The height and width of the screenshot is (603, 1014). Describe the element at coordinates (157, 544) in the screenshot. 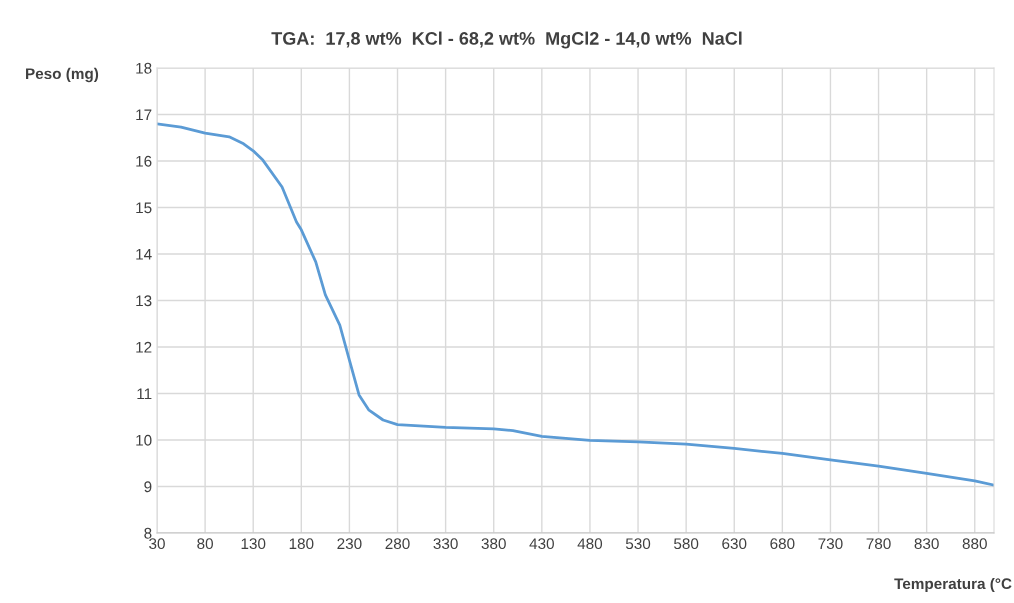

I see `x-tick-label: 30` at that location.